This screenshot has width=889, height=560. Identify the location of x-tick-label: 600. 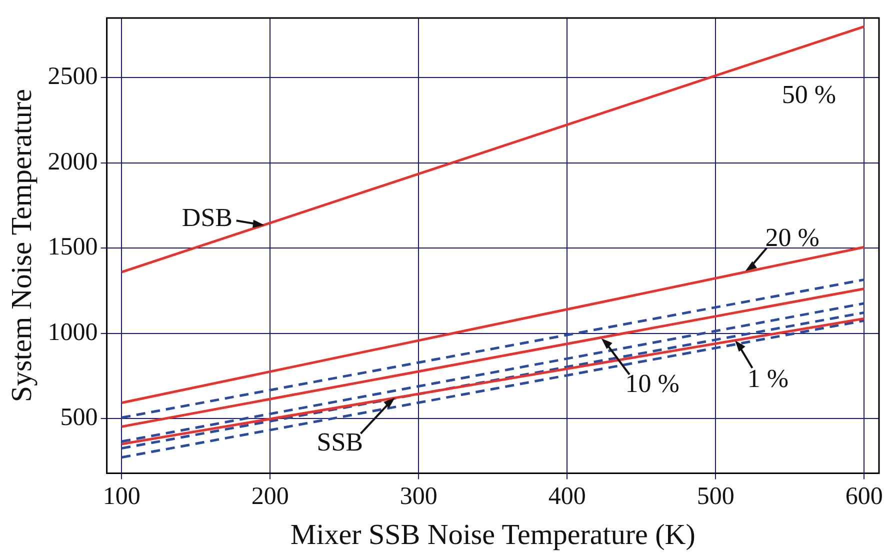
(864, 496).